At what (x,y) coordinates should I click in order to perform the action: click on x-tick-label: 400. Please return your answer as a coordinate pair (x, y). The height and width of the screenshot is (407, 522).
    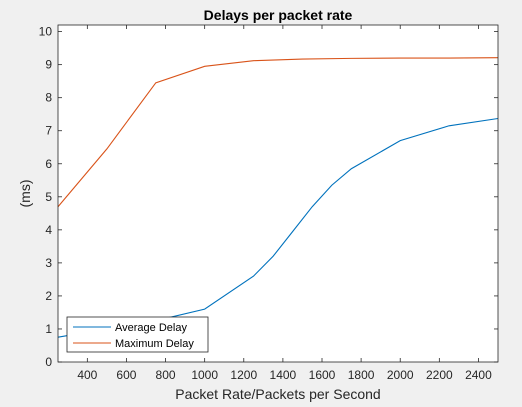
    Looking at the image, I should click on (87, 375).